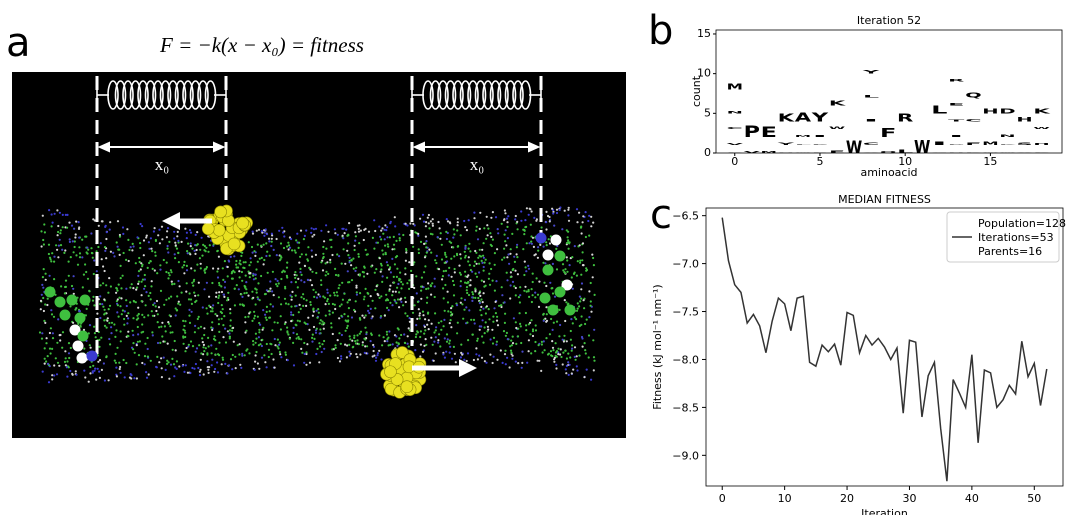 The image size is (1068, 515). Describe the element at coordinates (1024, 143) in the screenshot. I see `logo-letter: S` at that location.